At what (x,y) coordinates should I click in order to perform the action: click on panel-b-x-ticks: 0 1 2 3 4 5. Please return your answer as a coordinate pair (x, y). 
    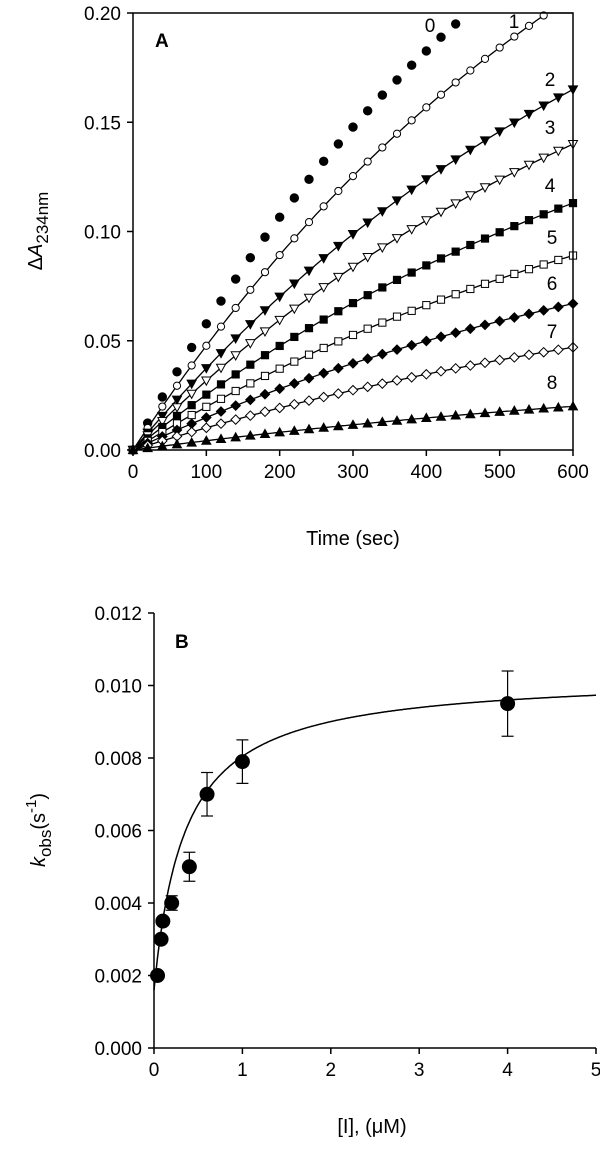
    Looking at the image, I should click on (374, 1064).